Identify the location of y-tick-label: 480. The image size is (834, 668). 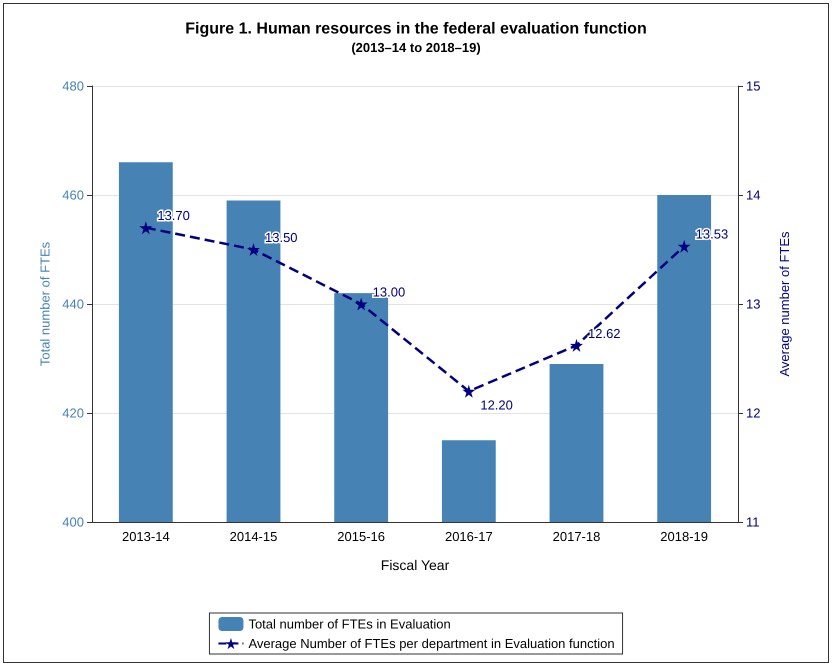
(73, 86).